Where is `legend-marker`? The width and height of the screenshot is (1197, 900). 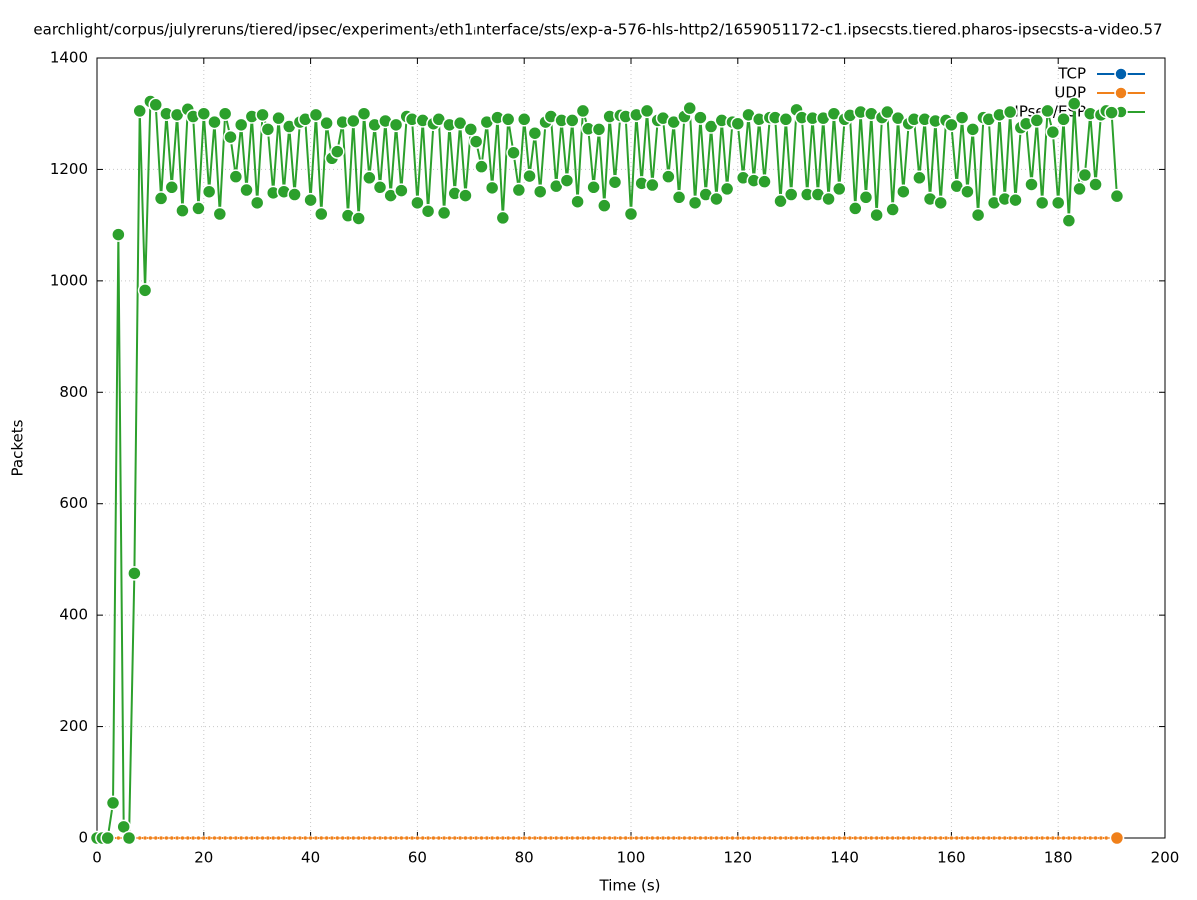
legend-marker is located at coordinates (1121, 93).